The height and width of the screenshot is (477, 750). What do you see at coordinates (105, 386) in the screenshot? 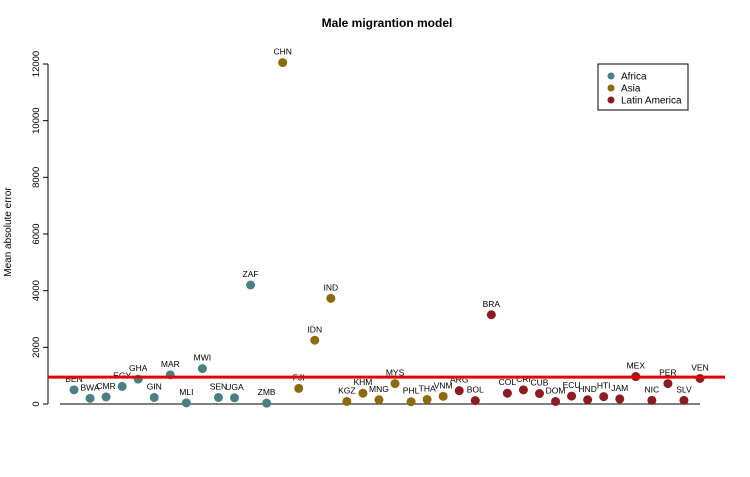
I see `data-point-label: CMR` at bounding box center [105, 386].